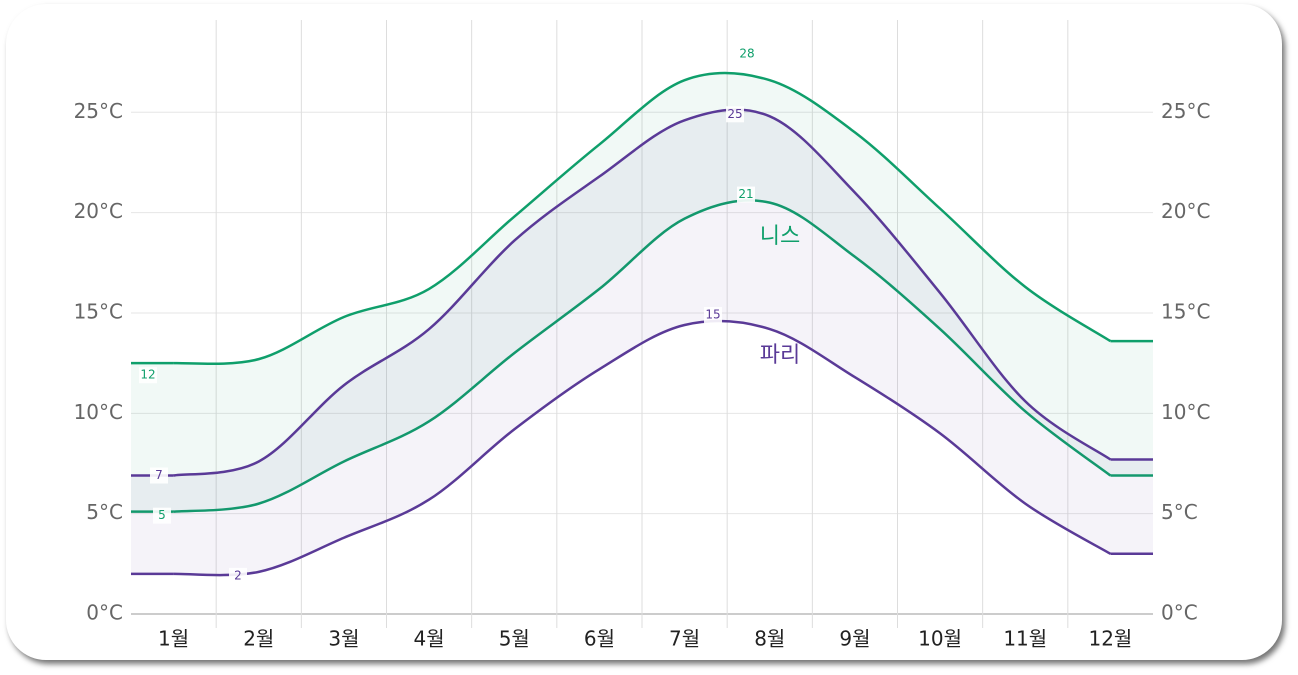  I want to click on x-tick-label: 12월, so click(1110, 639).